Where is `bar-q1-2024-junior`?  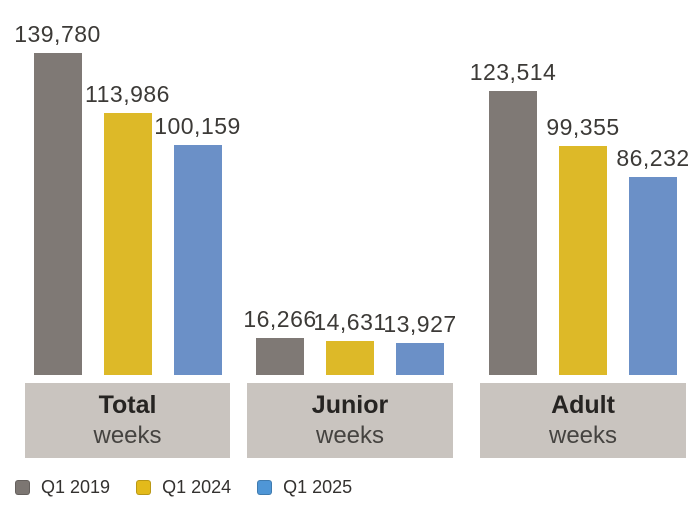 bar-q1-2024-junior is located at coordinates (350, 358).